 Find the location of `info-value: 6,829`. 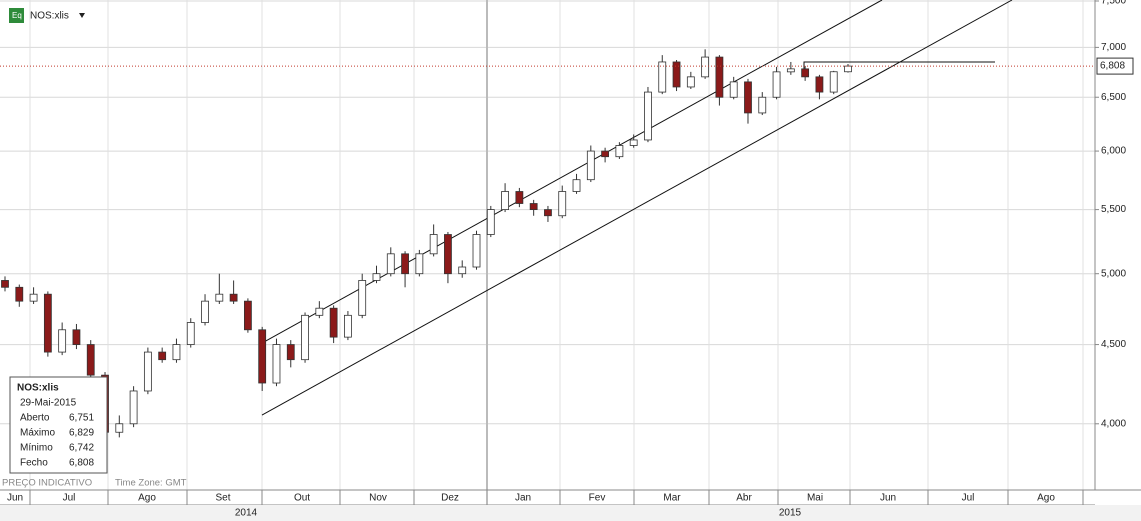

info-value: 6,829 is located at coordinates (81, 433).